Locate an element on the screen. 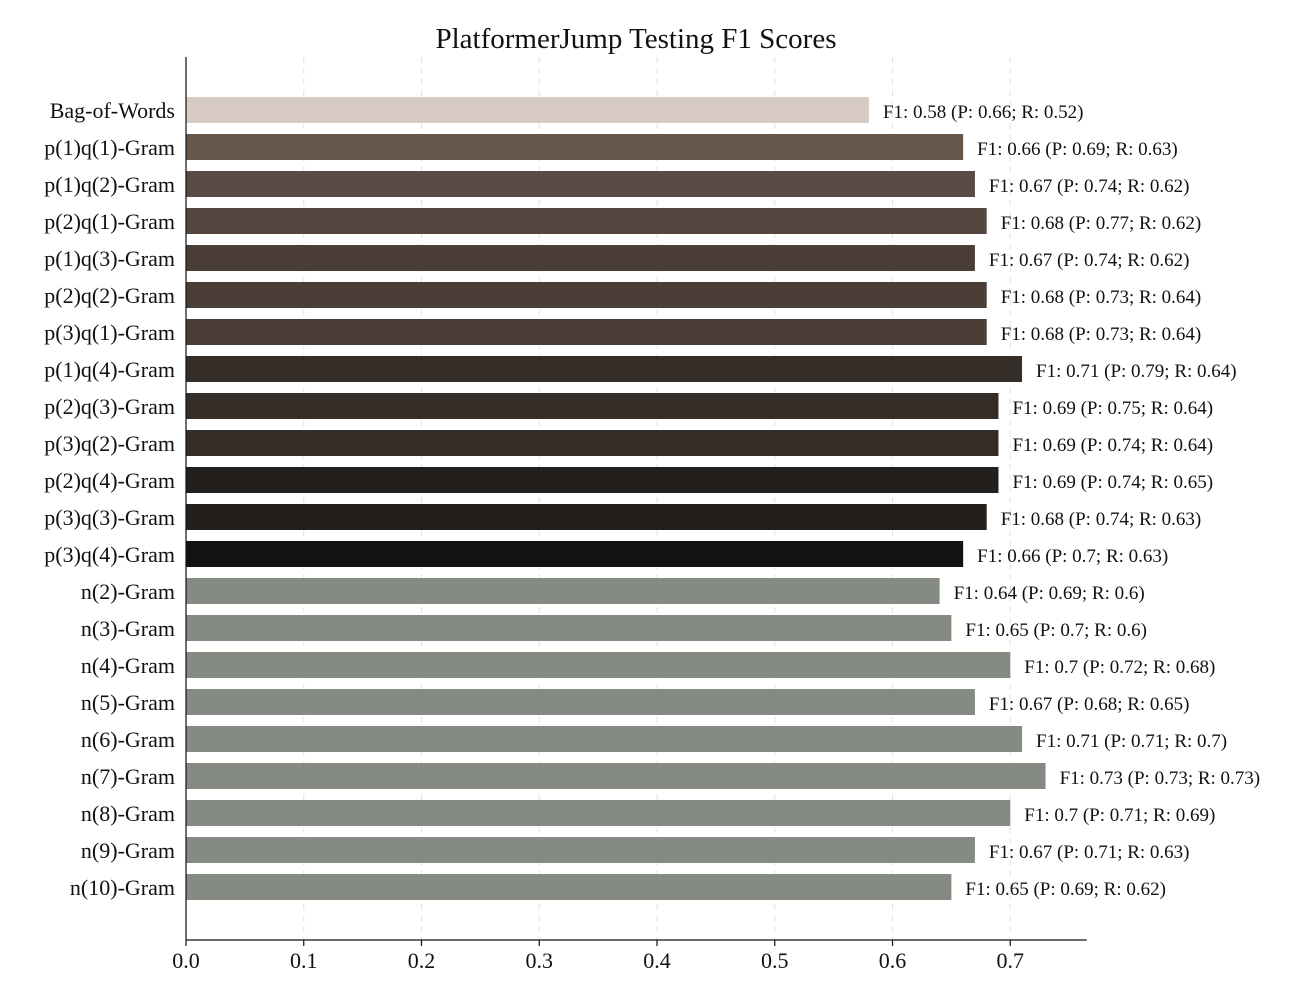  category-label: p(1)q(4)-Gram is located at coordinates (109, 369).